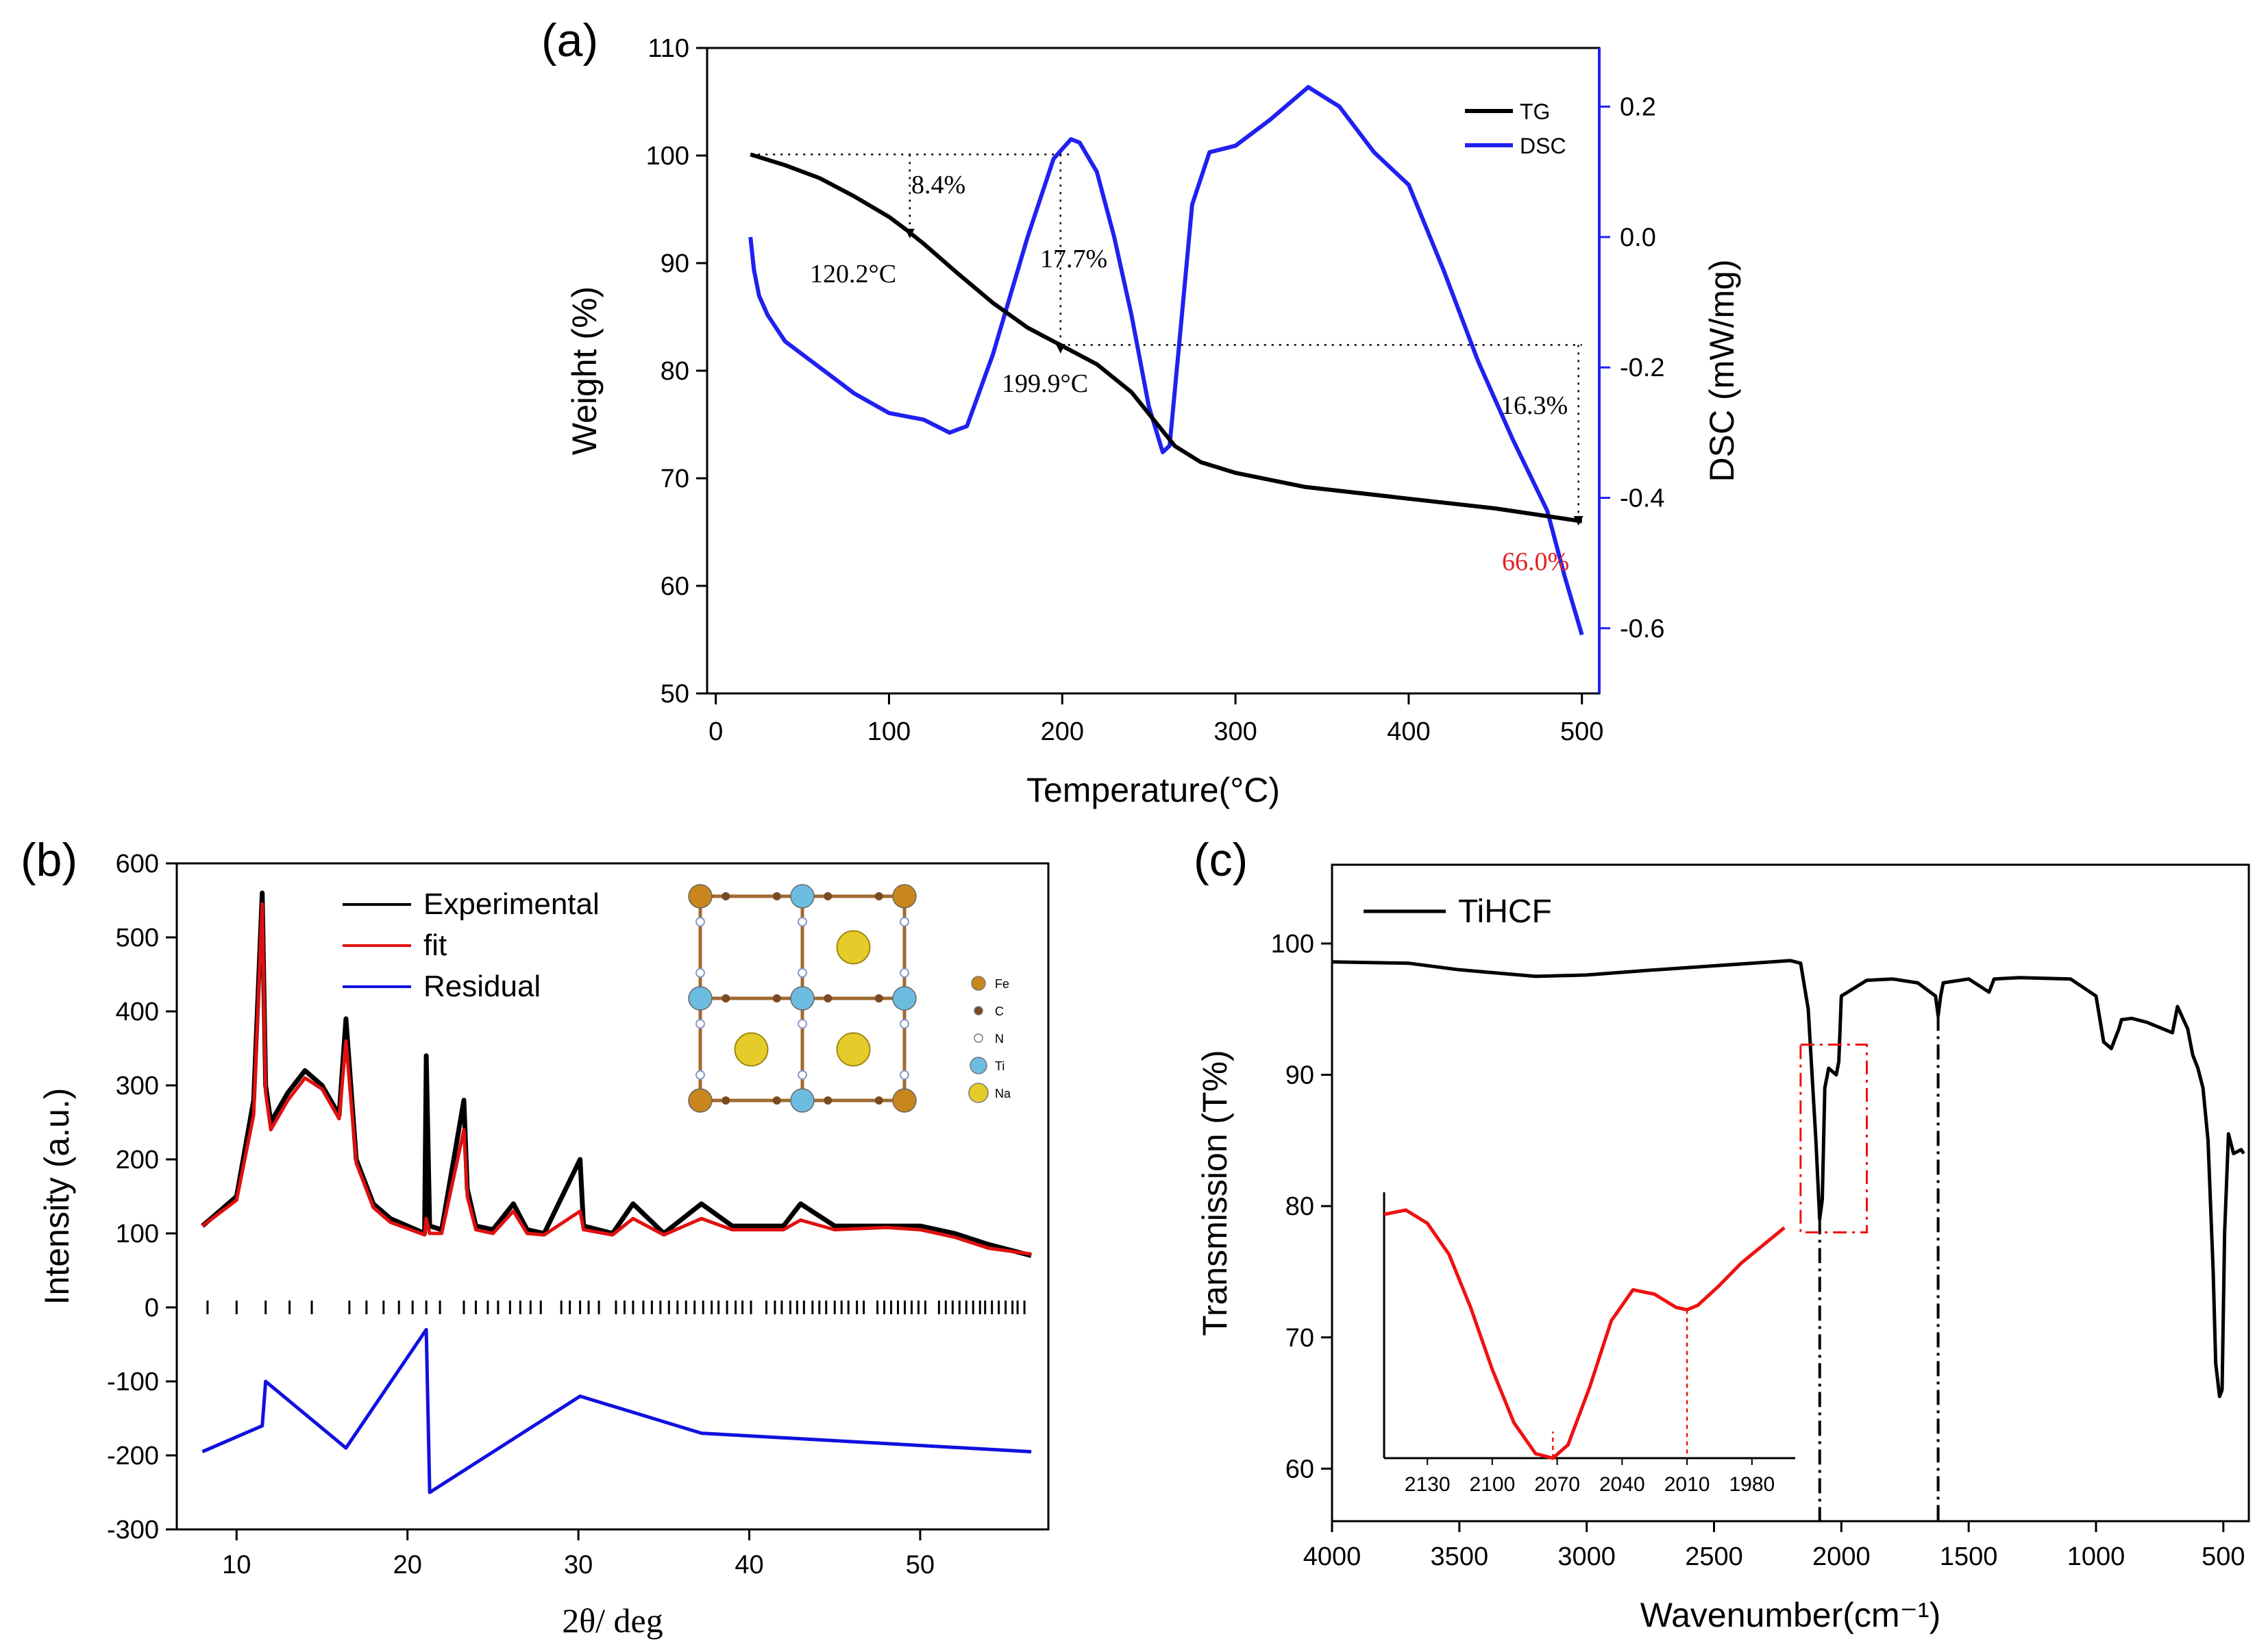 The height and width of the screenshot is (1650, 2268). What do you see at coordinates (1752, 1484) in the screenshot?
I see `panel-c-inset-x-tick-label: 1980` at bounding box center [1752, 1484].